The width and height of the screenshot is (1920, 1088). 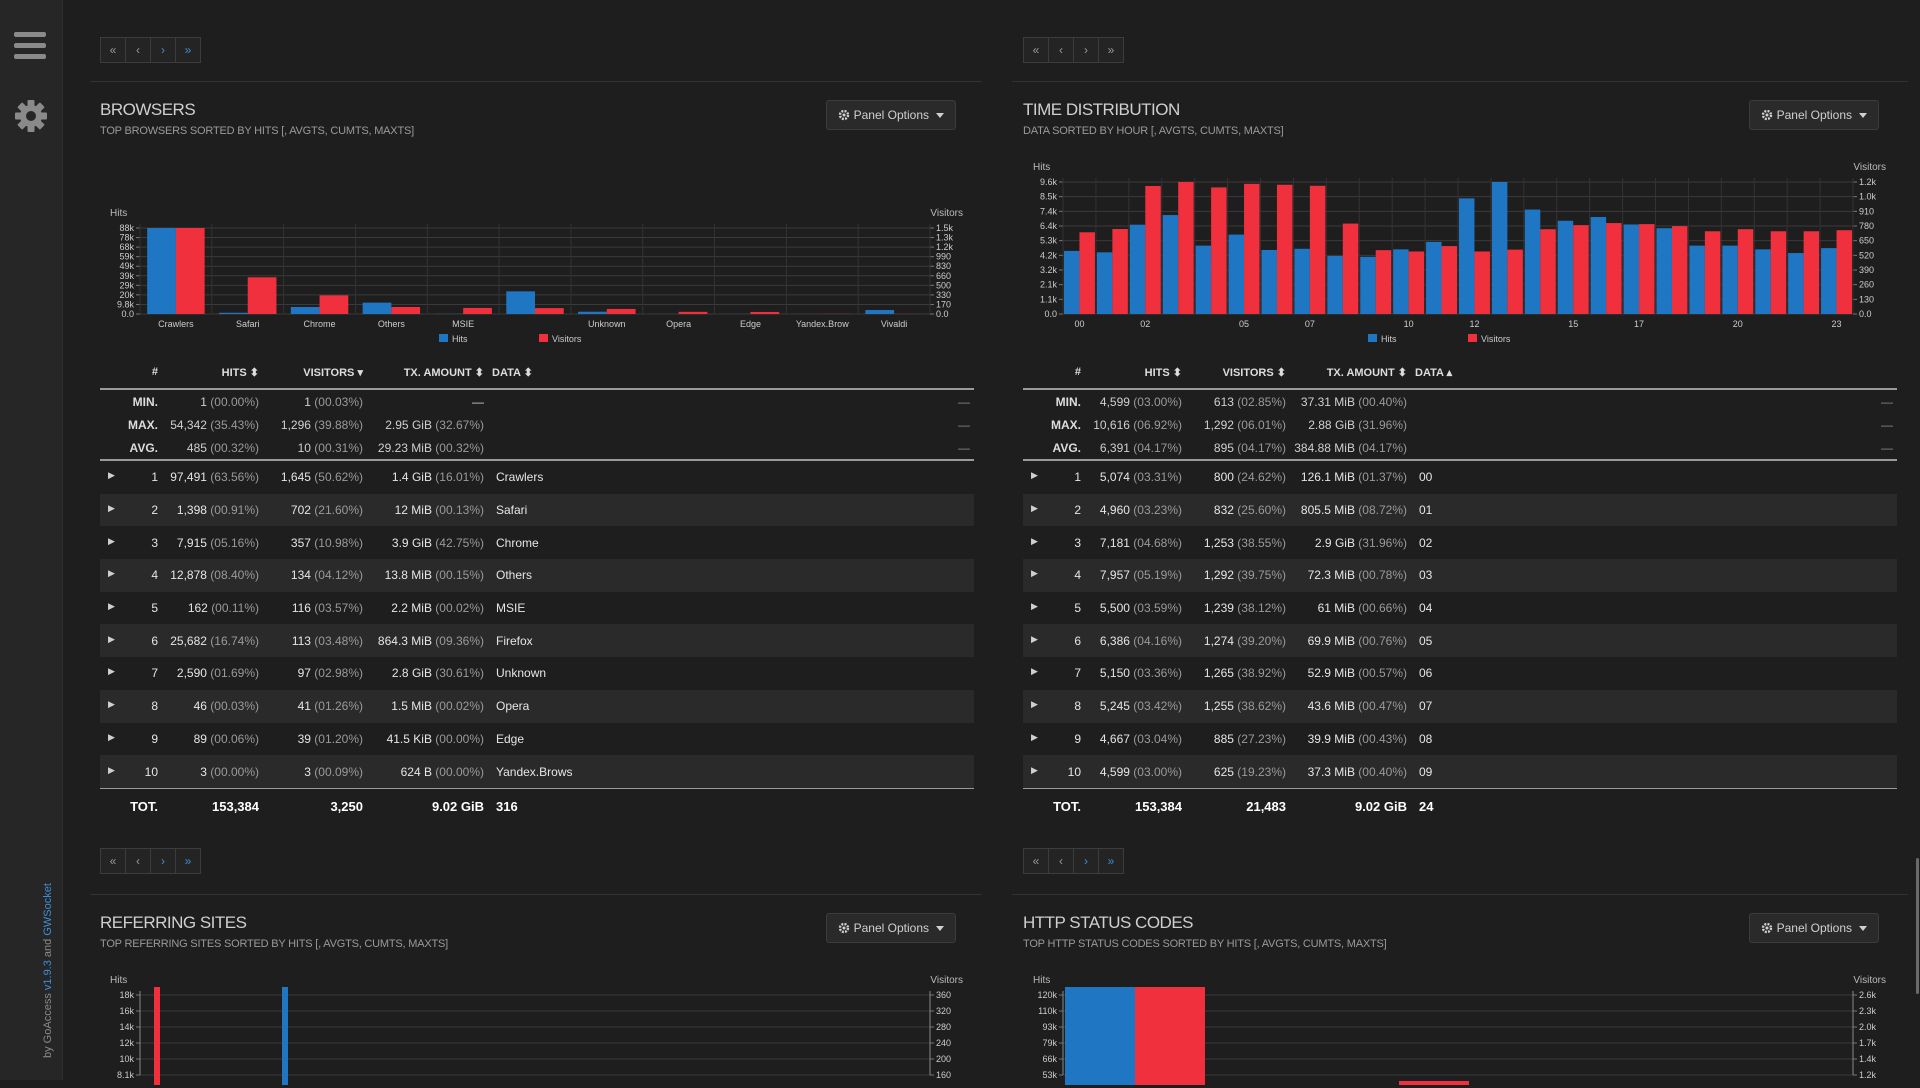 What do you see at coordinates (315, 372) in the screenshot?
I see `col-visitors: VISITORS ▾` at bounding box center [315, 372].